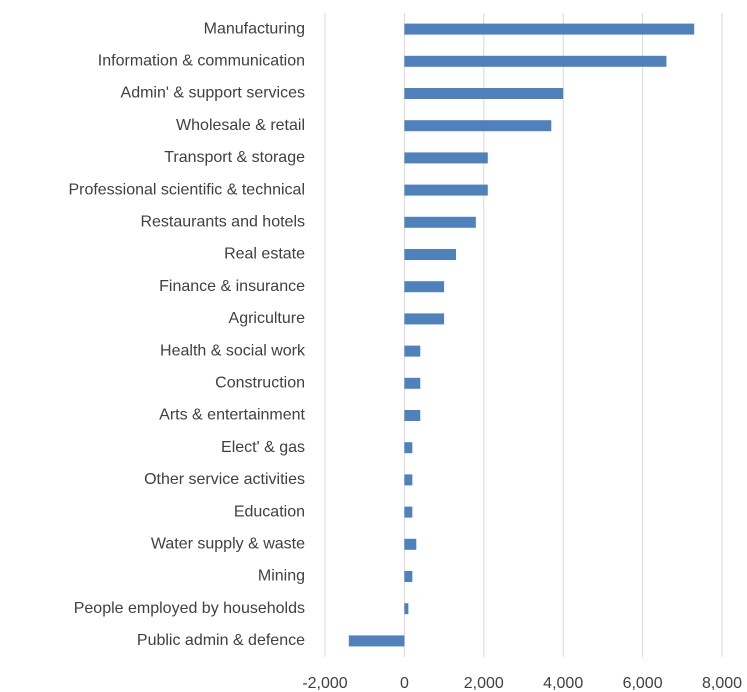 The height and width of the screenshot is (692, 747). I want to click on y-tick-label: Professional scientific & technical, so click(186, 189).